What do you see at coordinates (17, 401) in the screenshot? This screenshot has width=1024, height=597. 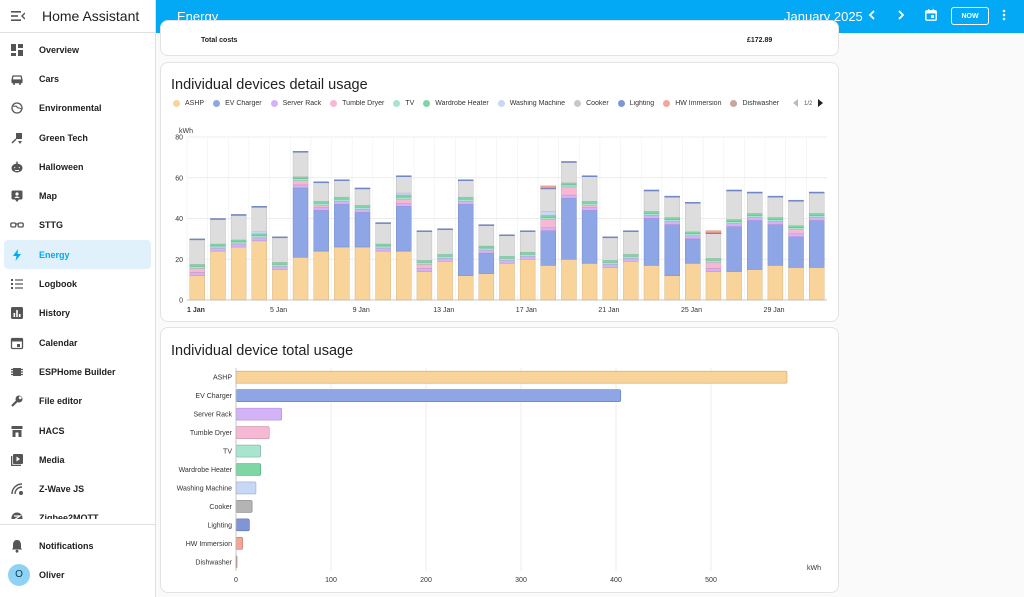 I see `wrench-icon` at bounding box center [17, 401].